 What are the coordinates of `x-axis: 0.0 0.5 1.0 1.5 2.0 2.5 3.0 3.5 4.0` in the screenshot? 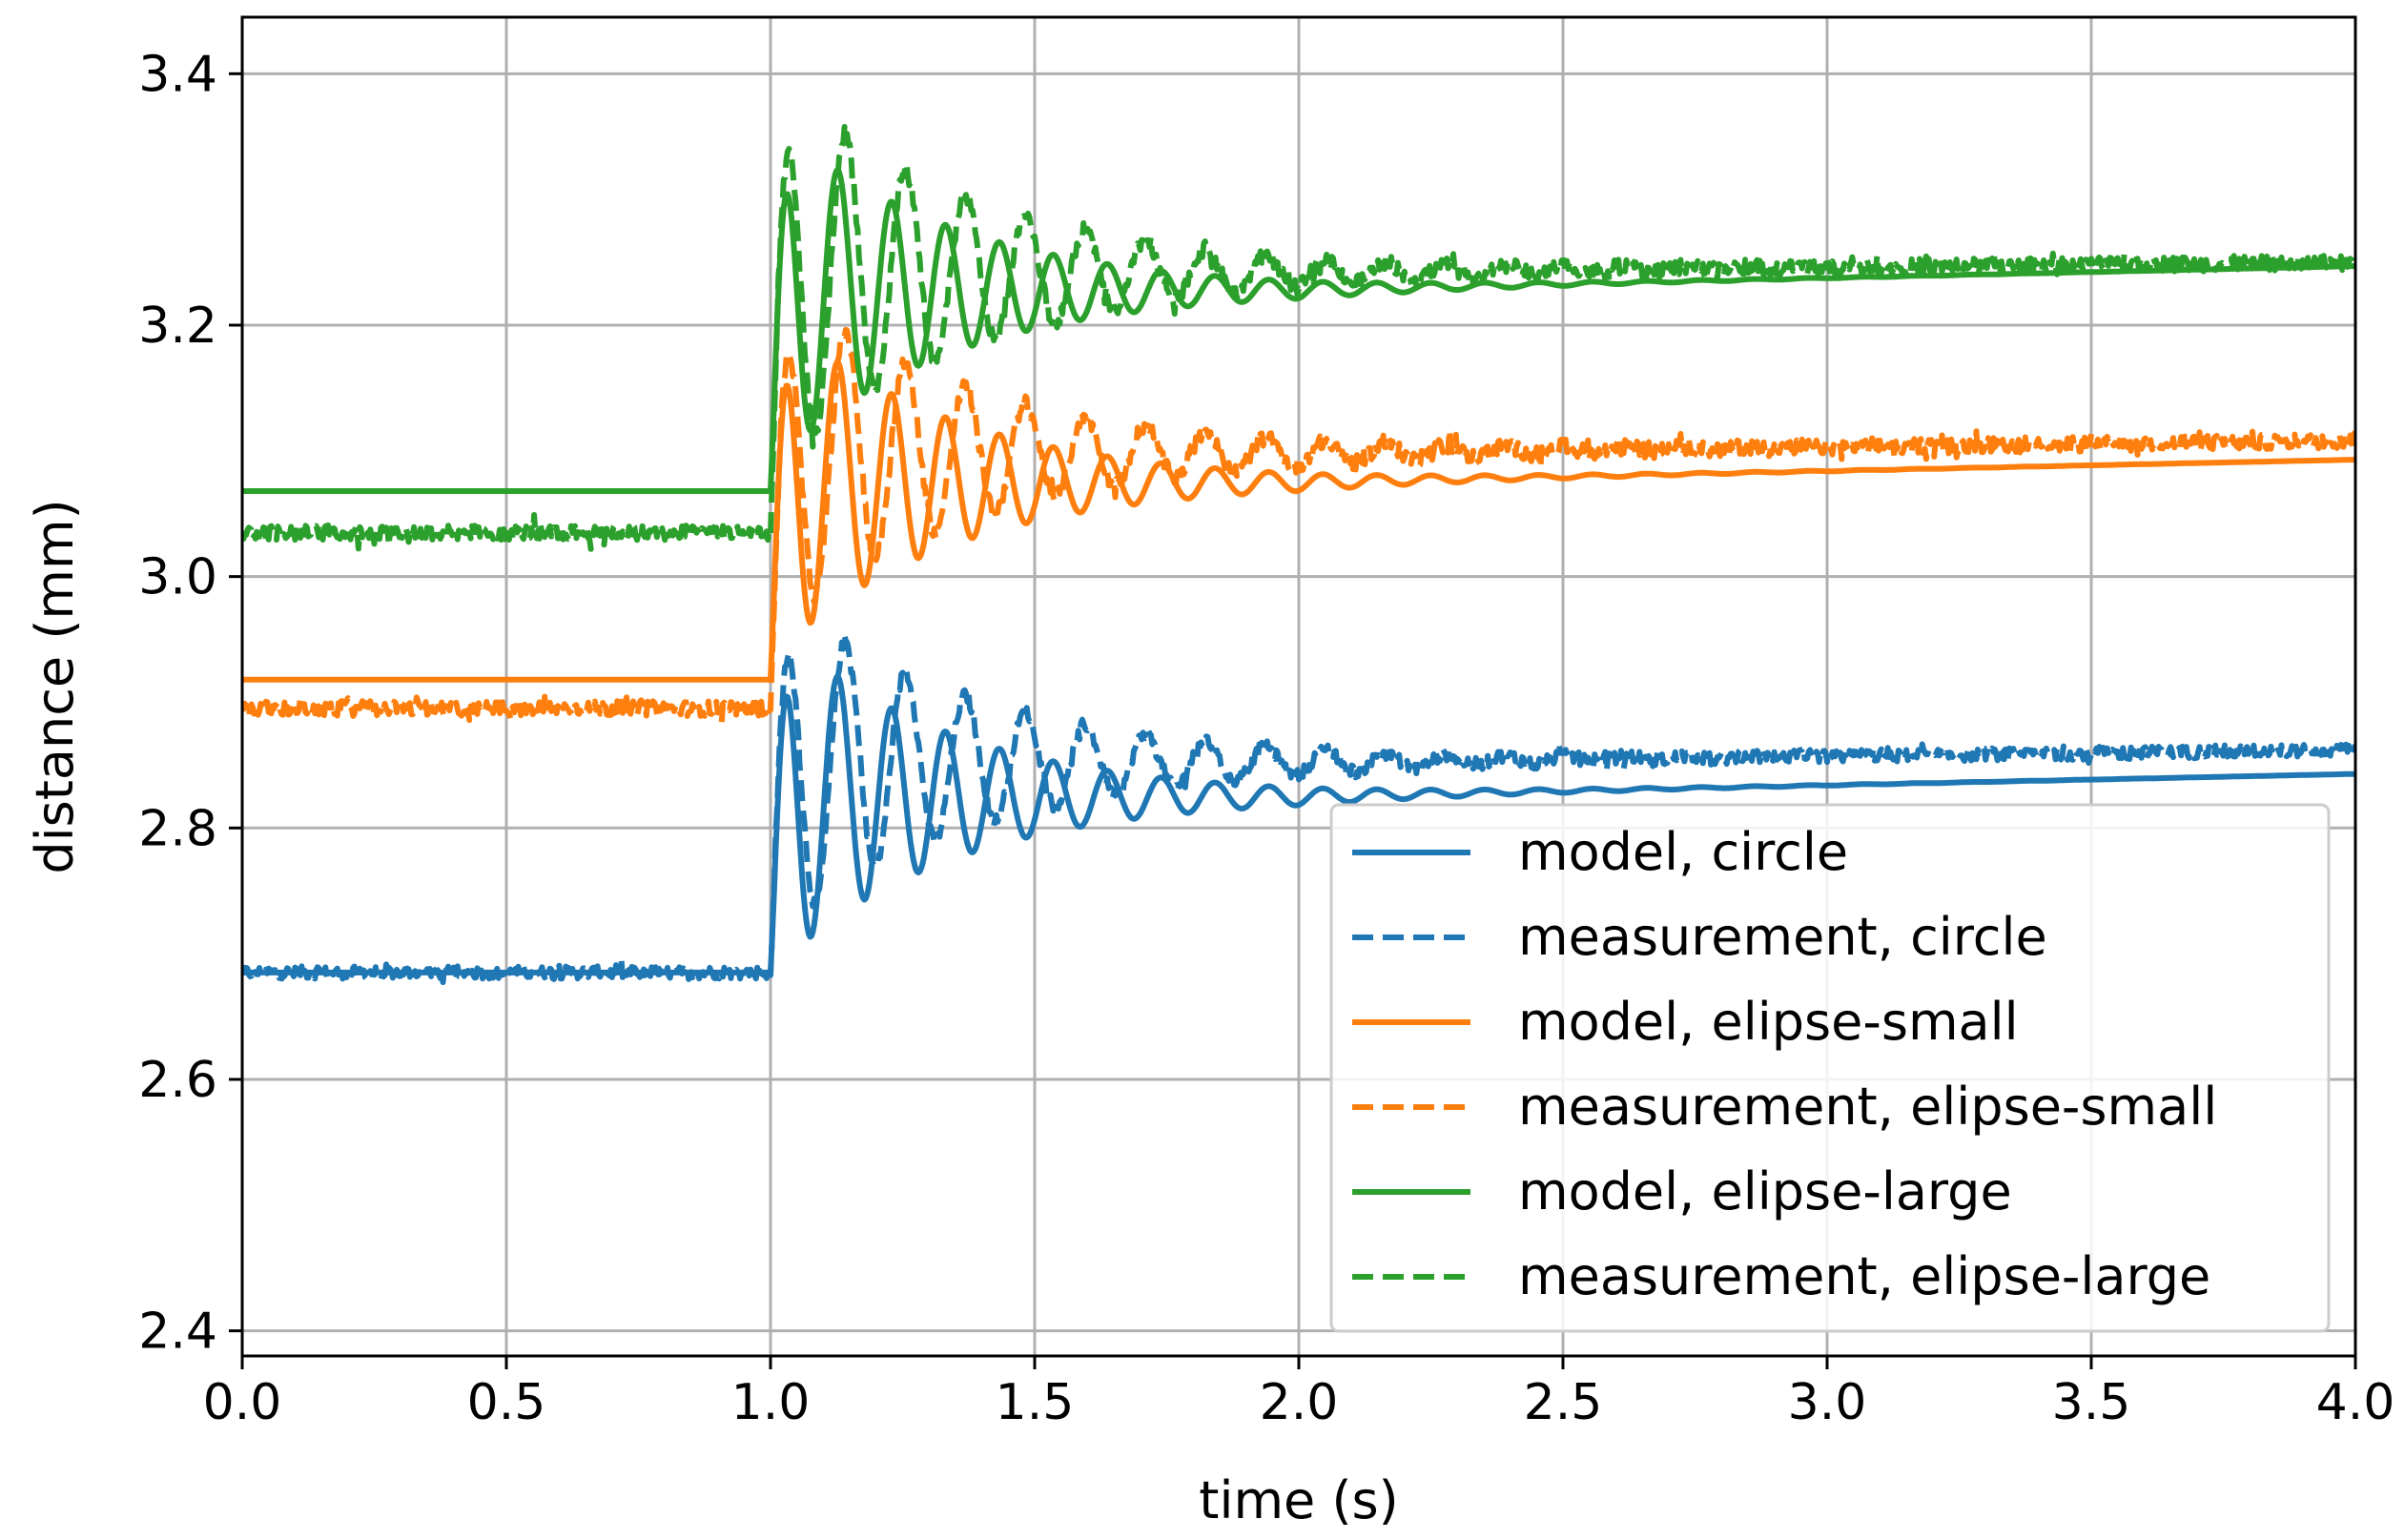 It's located at (1299, 1393).